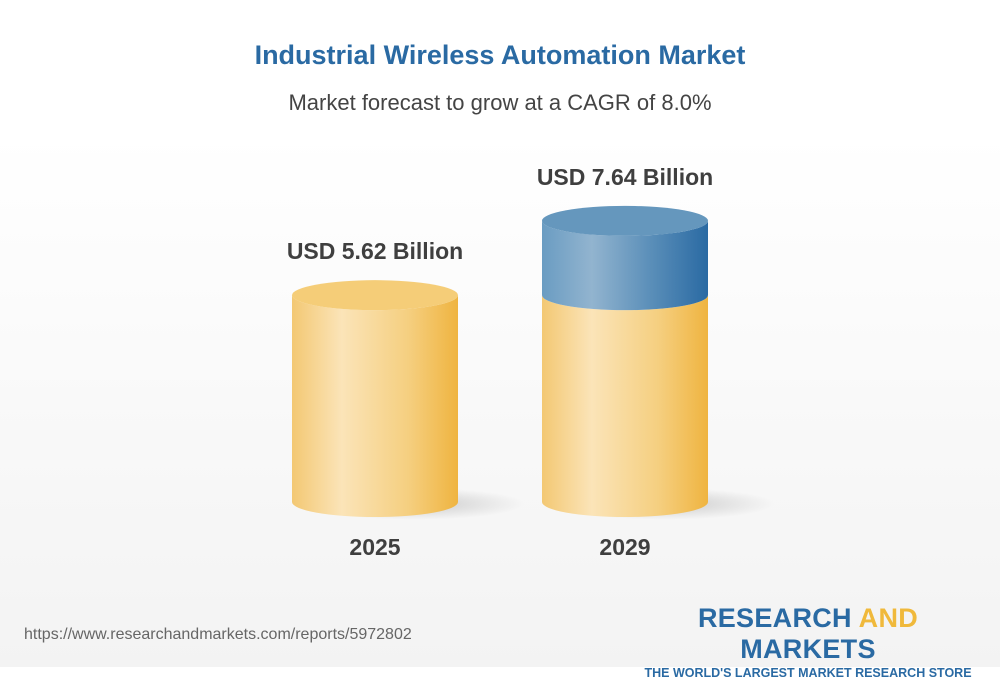 This screenshot has width=1000, height=680. I want to click on bar-growth-segment-2029, so click(625, 265).